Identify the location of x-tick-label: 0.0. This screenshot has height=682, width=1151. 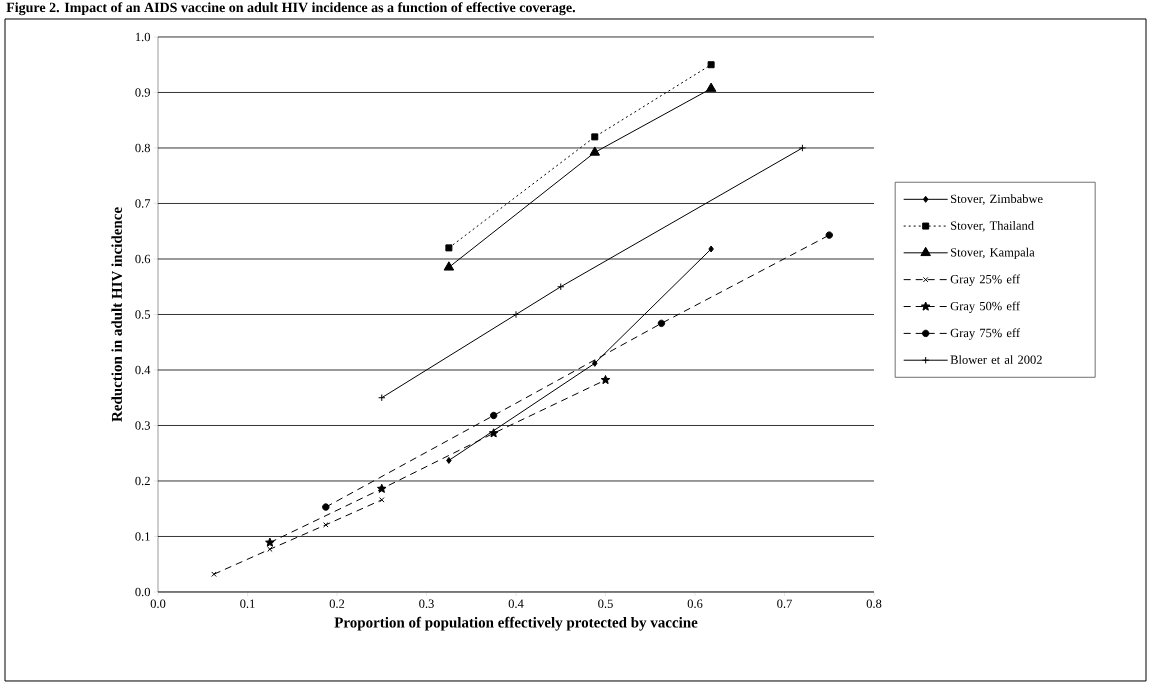
(158, 603).